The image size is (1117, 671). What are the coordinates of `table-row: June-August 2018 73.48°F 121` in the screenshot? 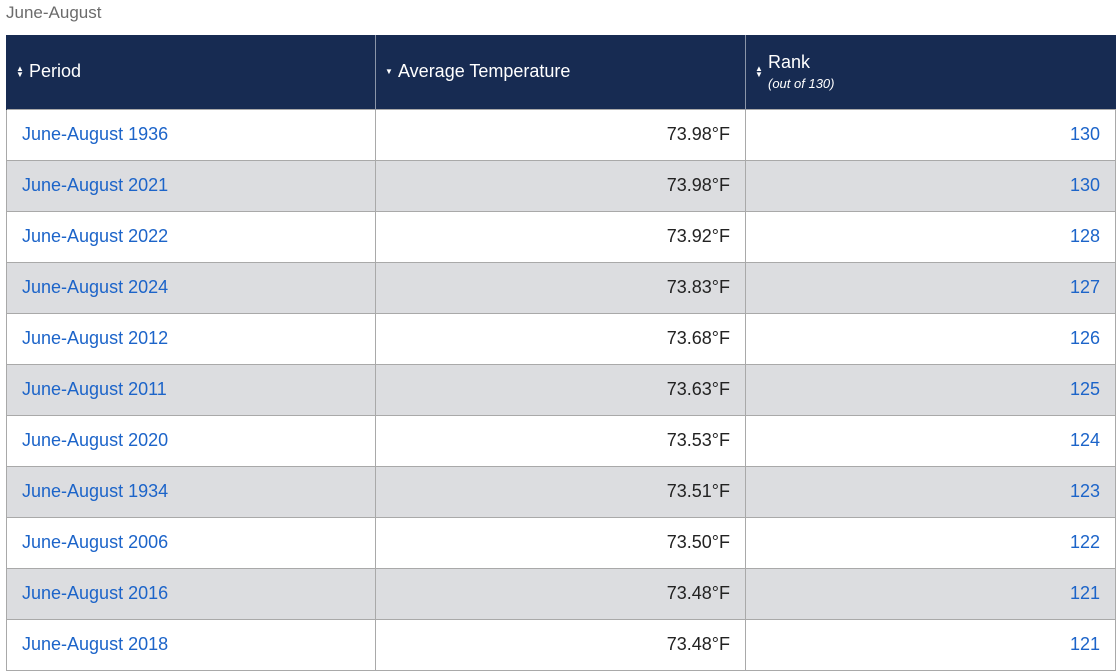 It's located at (561, 644).